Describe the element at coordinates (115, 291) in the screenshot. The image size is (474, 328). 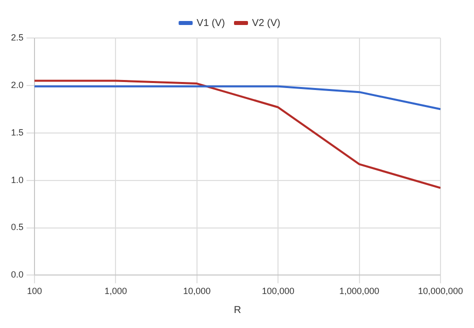
I see `x-tick-label: 1,000` at that location.